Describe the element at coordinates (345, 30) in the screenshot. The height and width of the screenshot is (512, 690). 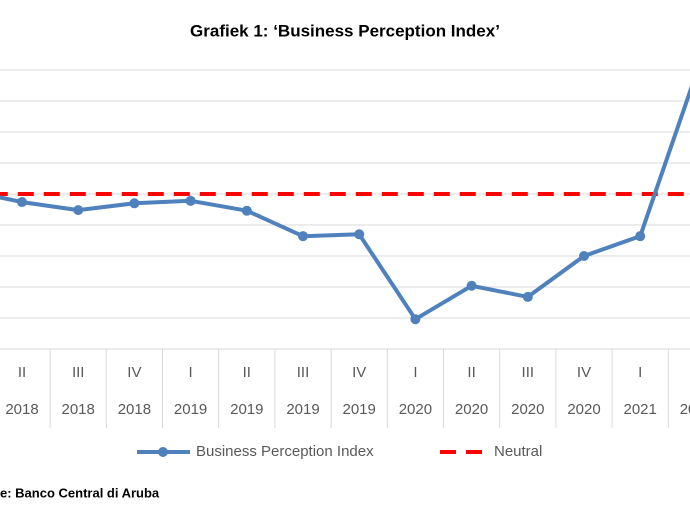
I see `chart-title: Grafiek 1: ‘Business Perception Index’` at that location.